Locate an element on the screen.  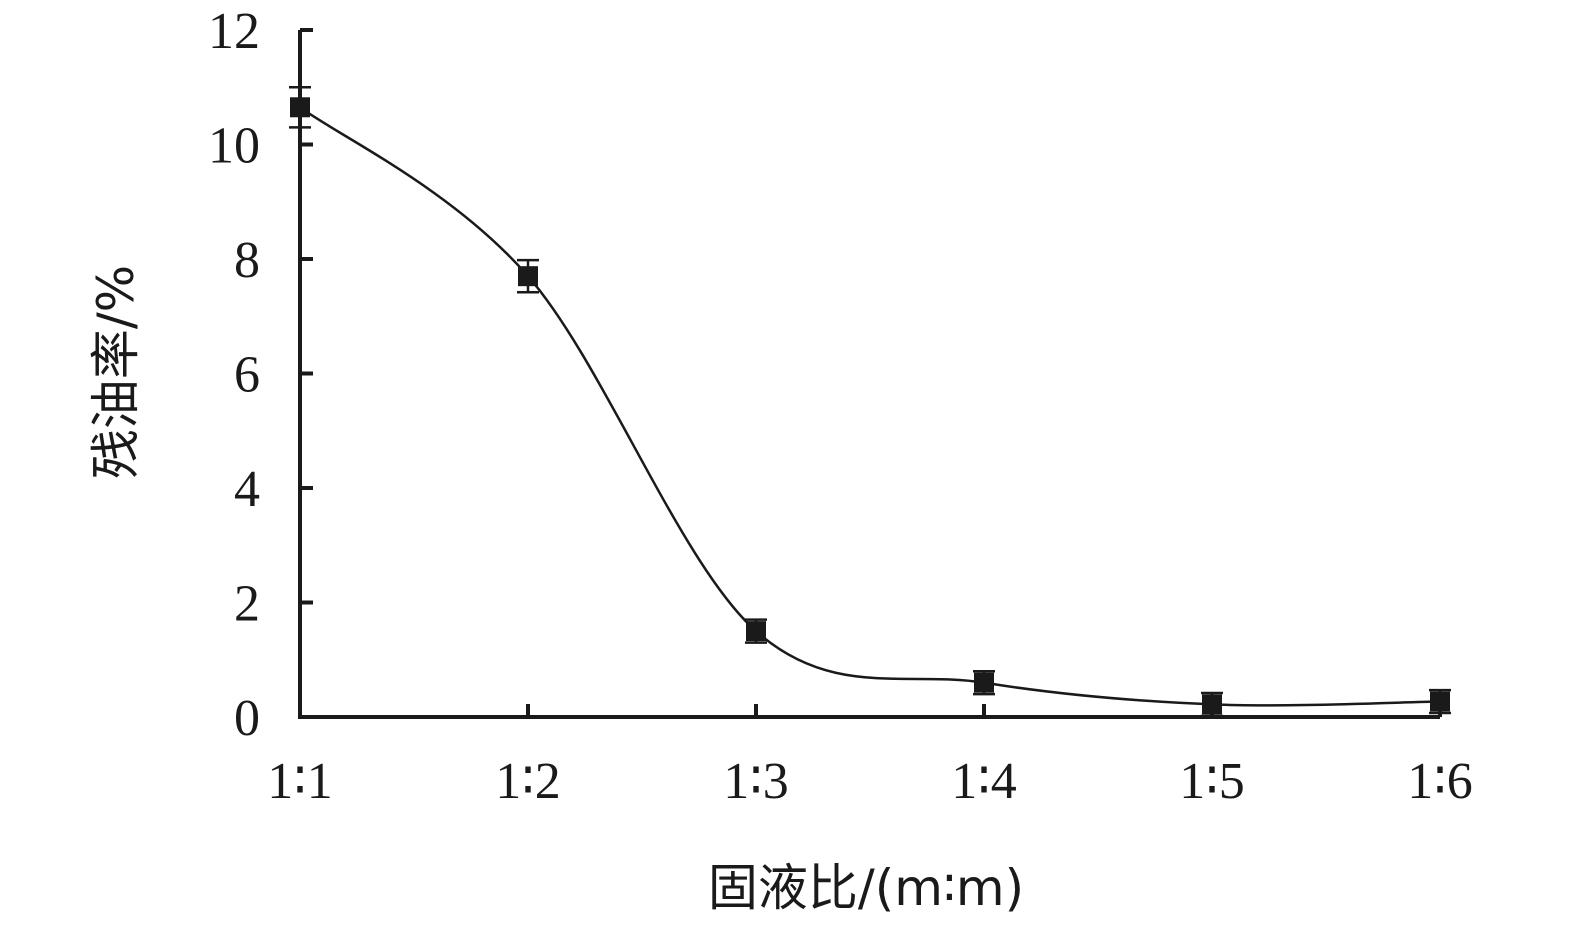
x-tick-label: 1∶1 is located at coordinates (300, 781).